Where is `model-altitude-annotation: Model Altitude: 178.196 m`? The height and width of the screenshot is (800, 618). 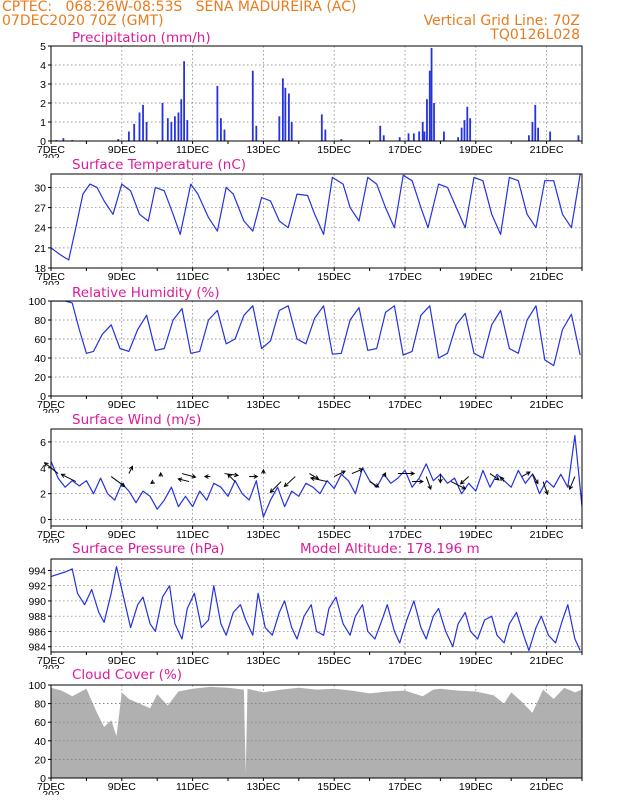
model-altitude-annotation: Model Altitude: 178.196 m is located at coordinates (390, 549).